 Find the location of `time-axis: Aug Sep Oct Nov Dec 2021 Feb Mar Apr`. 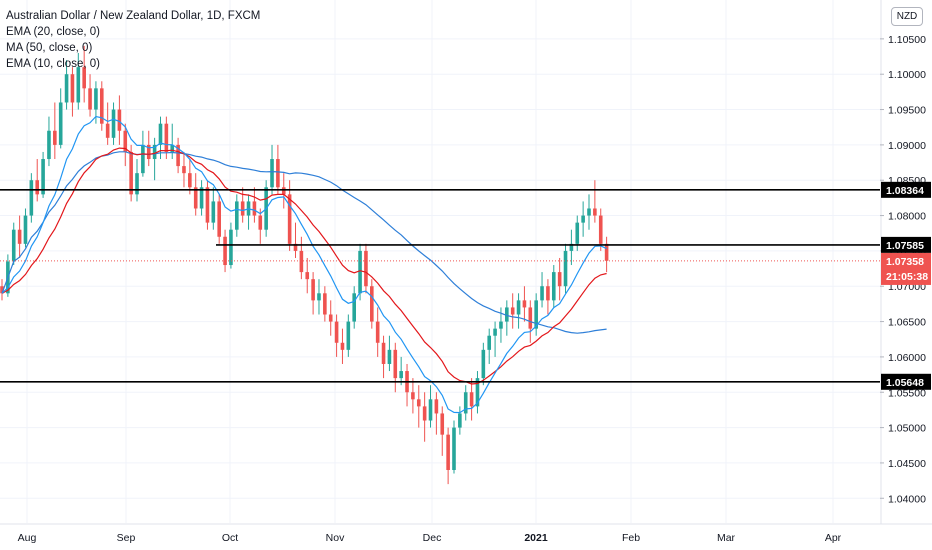

time-axis: Aug Sep Oct Nov Dec 2021 Feb Mar Apr is located at coordinates (430, 538).